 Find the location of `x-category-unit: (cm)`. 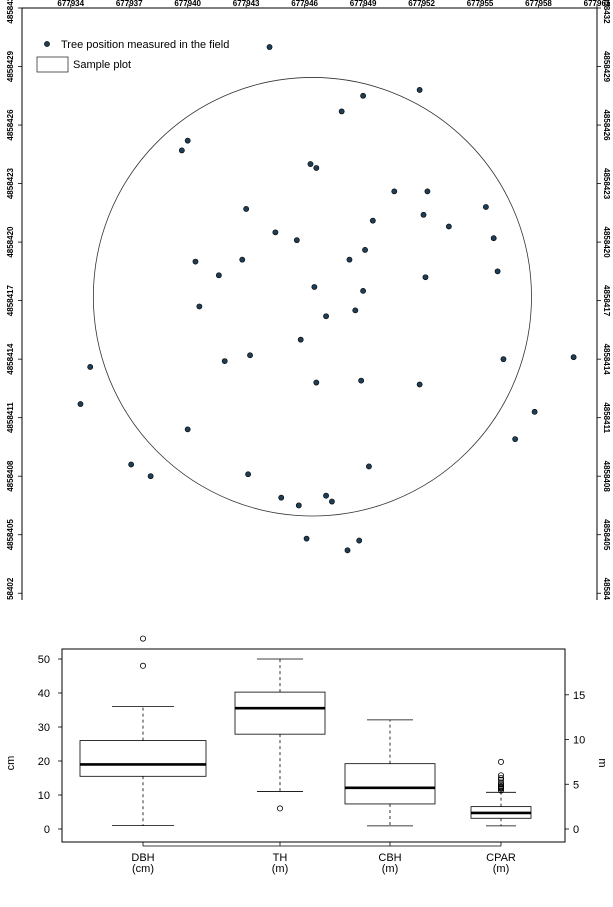

x-category-unit: (cm) is located at coordinates (143, 869).